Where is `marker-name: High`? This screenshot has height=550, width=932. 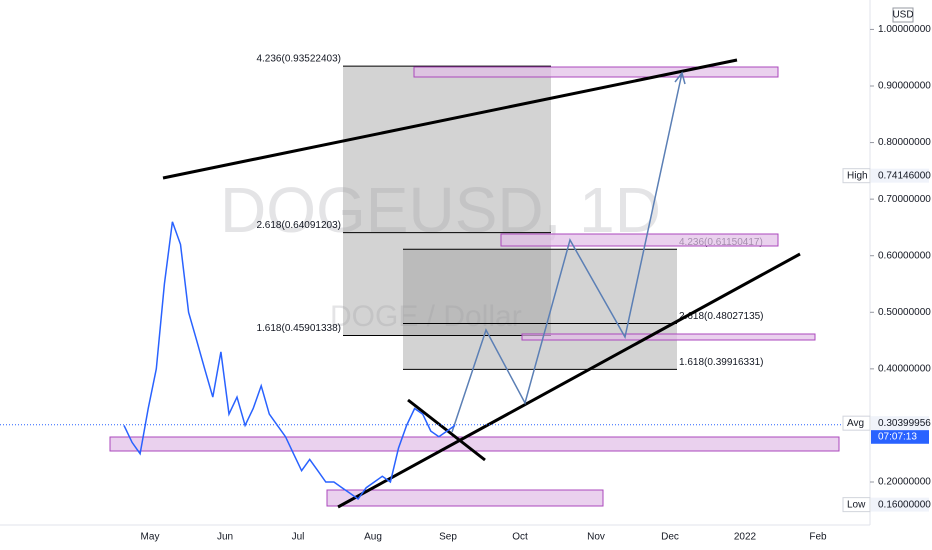
marker-name: High is located at coordinates (857, 175).